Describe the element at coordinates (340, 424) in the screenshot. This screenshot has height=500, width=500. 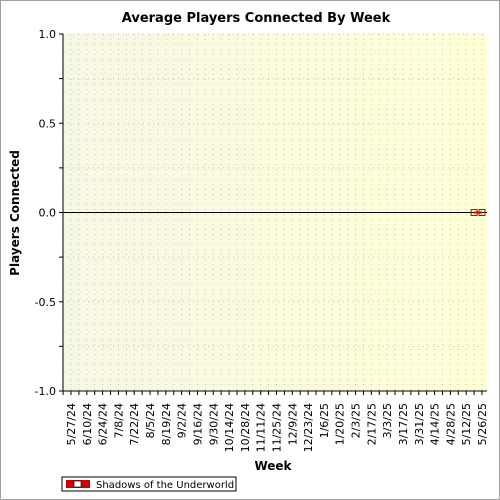
I see `x-tick-label: 1/20/25` at that location.